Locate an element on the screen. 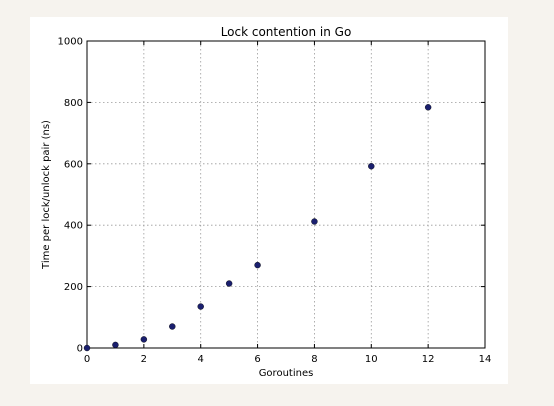 The width and height of the screenshot is (554, 406). chart-title: Lock contention in Go is located at coordinates (286, 32).